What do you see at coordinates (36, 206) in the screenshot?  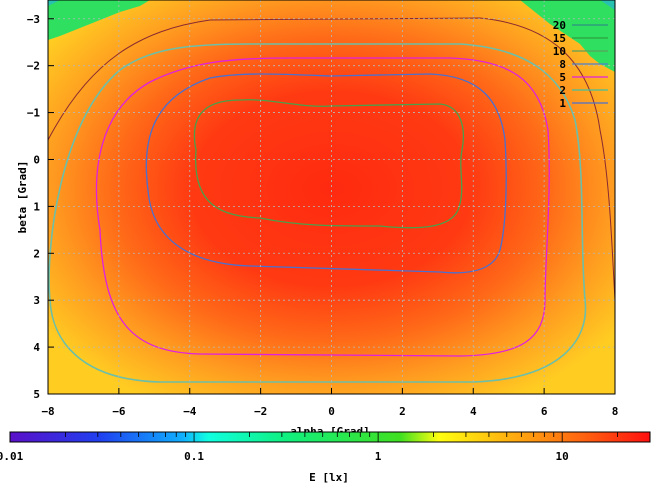 I see `y-tick-label: 1` at bounding box center [36, 206].